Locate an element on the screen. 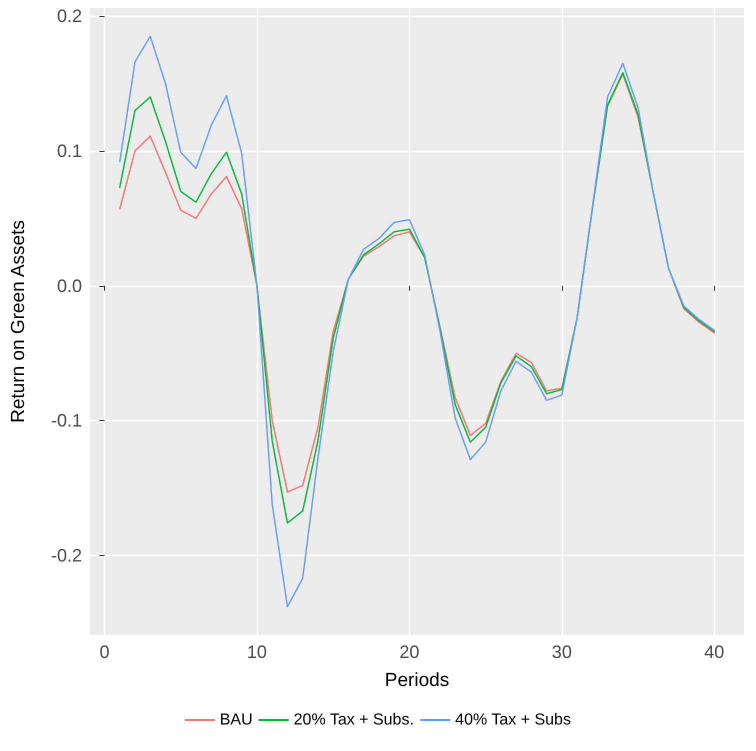 This screenshot has width=756, height=751. y-tick-label: 0.1 is located at coordinates (69, 150).